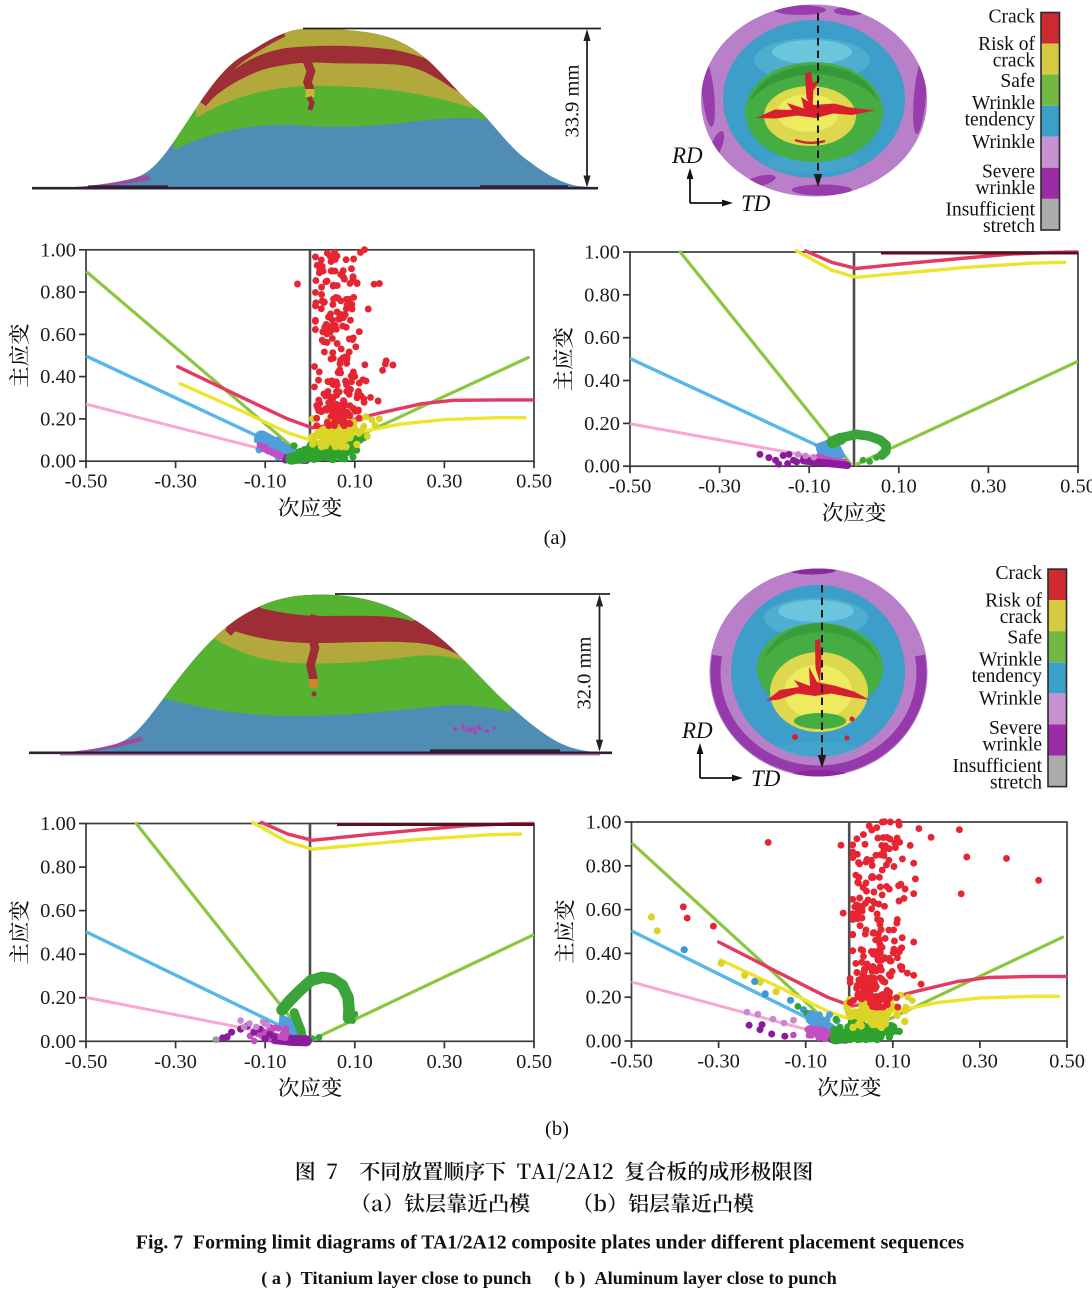  What do you see at coordinates (573, 101) in the screenshot?
I see `svg-text: 33.9 mm` at bounding box center [573, 101].